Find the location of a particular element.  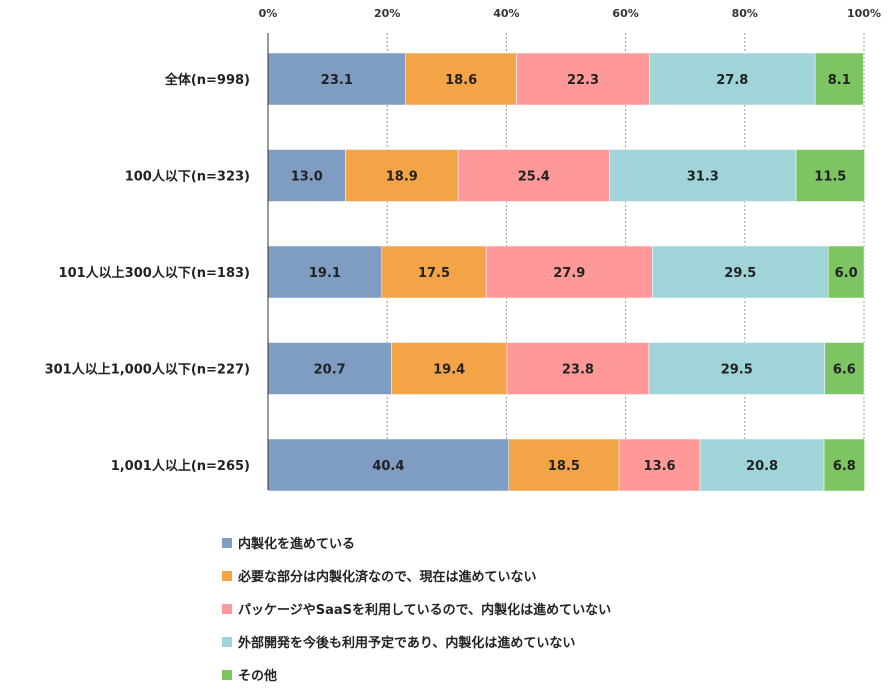

data-label: 20.7 is located at coordinates (330, 370).